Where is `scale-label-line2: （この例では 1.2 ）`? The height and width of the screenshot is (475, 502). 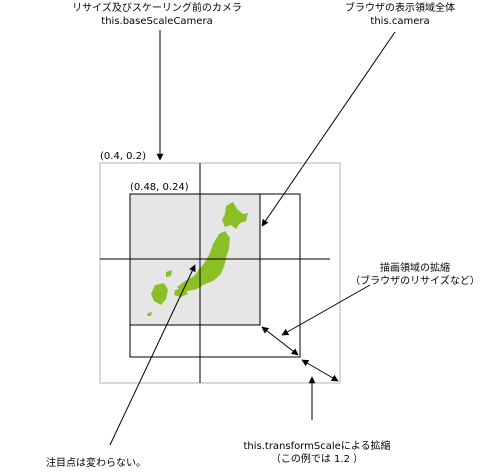 scale-label-line2: （この例では 1.2 ） is located at coordinates (317, 459).